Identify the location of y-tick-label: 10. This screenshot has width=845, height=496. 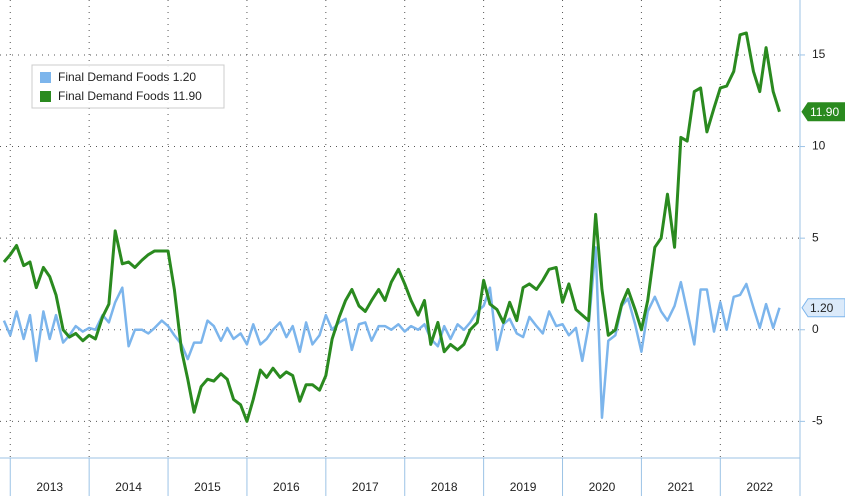
(819, 146).